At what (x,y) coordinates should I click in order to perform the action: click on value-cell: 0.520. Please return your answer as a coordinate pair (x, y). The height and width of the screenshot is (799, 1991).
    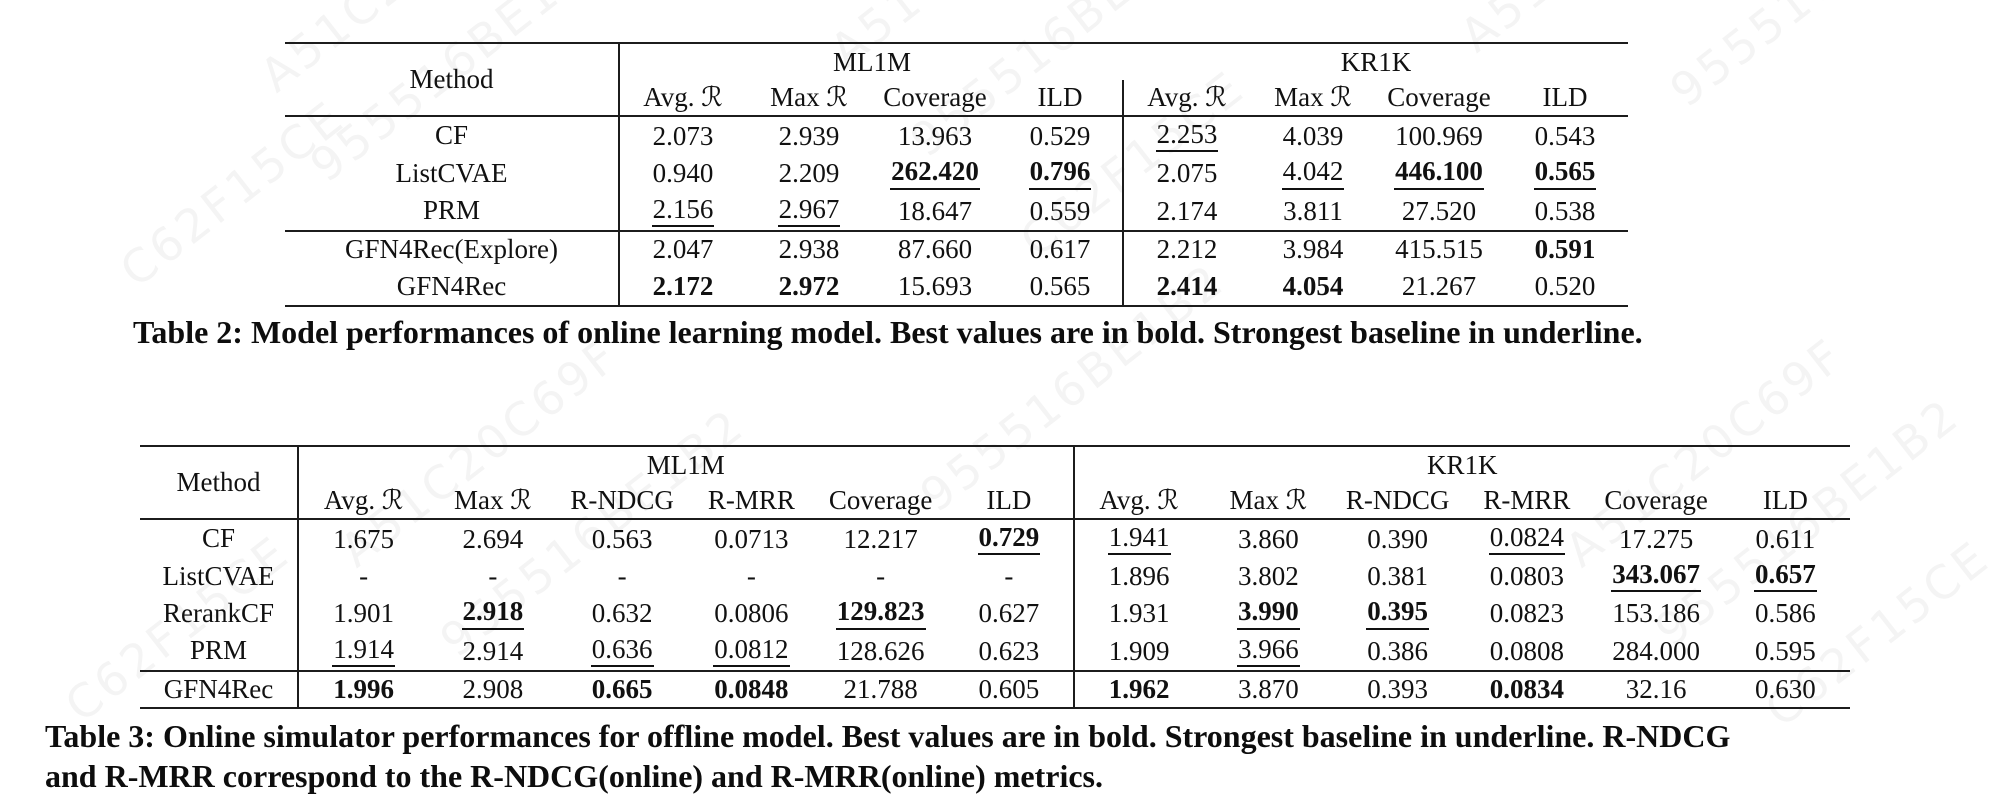
    Looking at the image, I should click on (1565, 286).